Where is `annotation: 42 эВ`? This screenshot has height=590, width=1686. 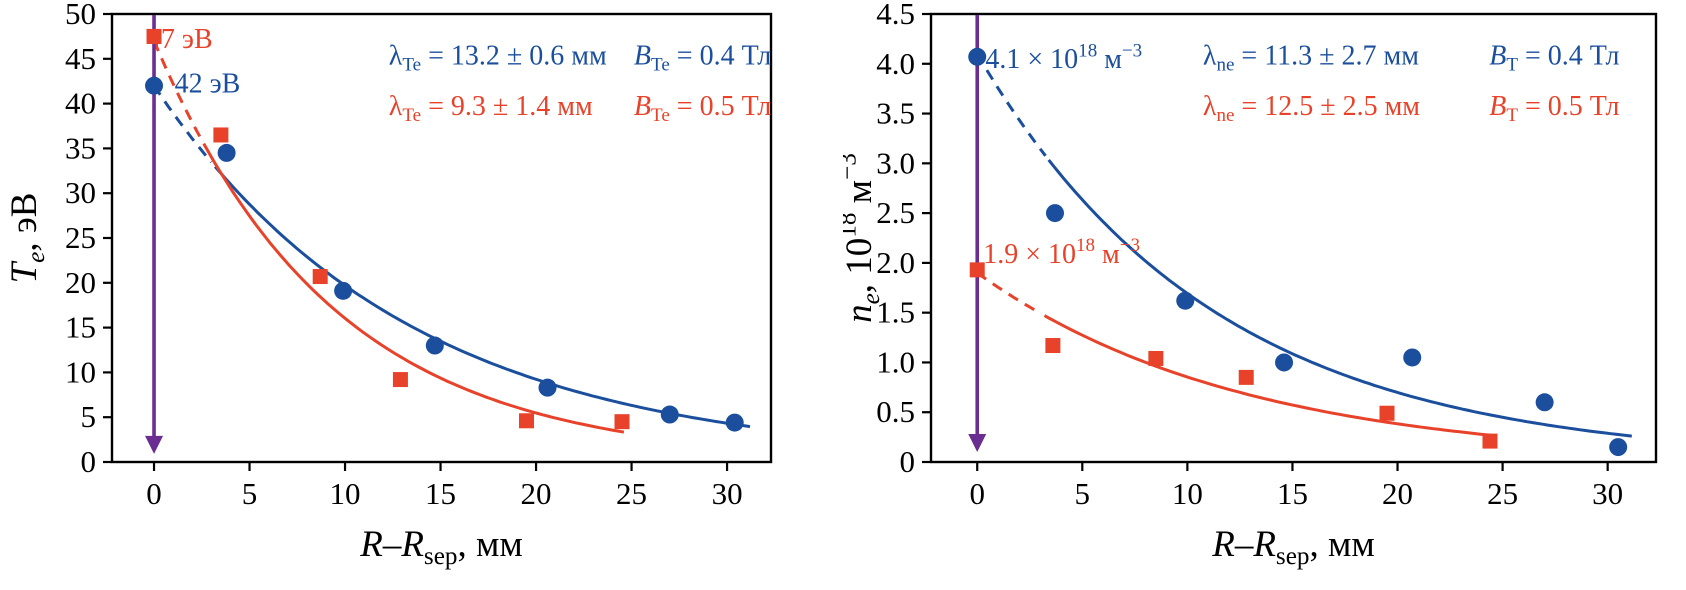
annotation: 42 эВ is located at coordinates (208, 84).